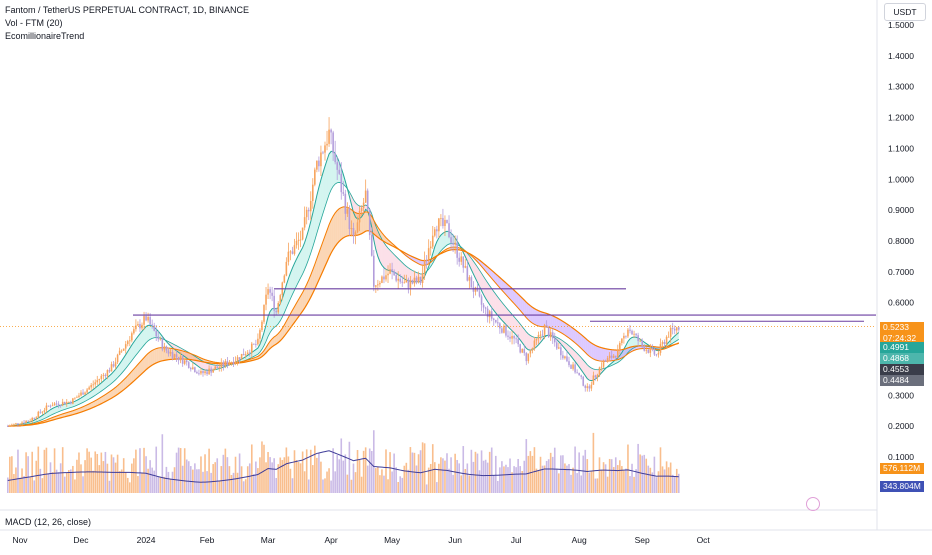 The width and height of the screenshot is (932, 555). What do you see at coordinates (902, 358) in the screenshot?
I see `ma-tag-2: 0.4868` at bounding box center [902, 358].